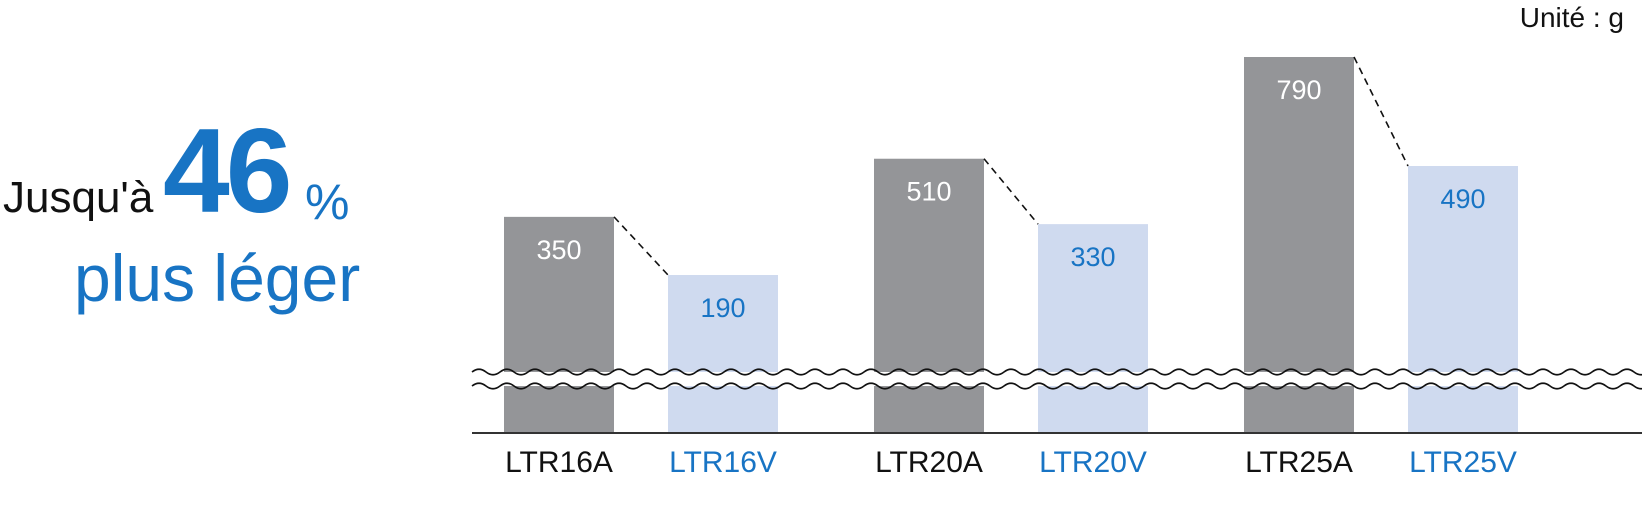  Describe the element at coordinates (559, 462) in the screenshot. I see `category-label-ltr16a: LTR16A` at that location.